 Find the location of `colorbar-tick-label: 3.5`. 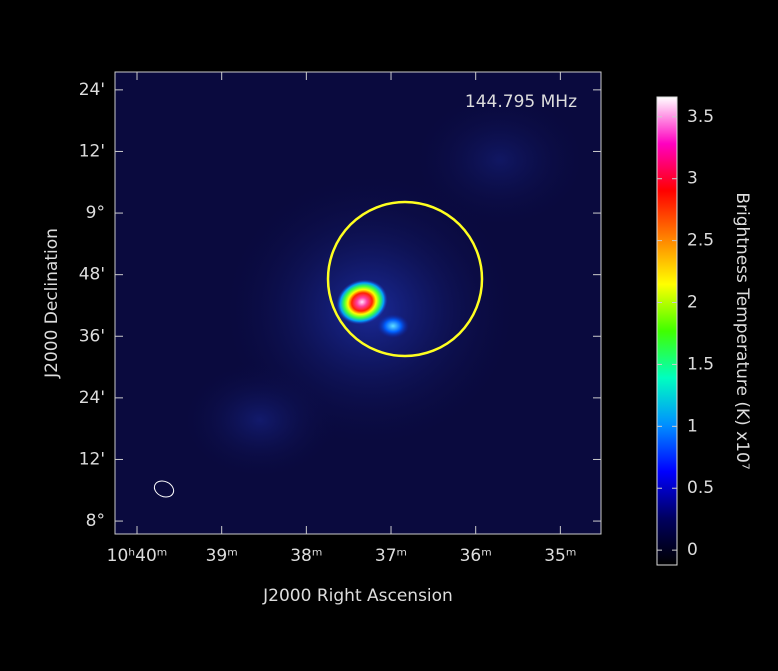

colorbar-tick-label: 3.5 is located at coordinates (700, 117).